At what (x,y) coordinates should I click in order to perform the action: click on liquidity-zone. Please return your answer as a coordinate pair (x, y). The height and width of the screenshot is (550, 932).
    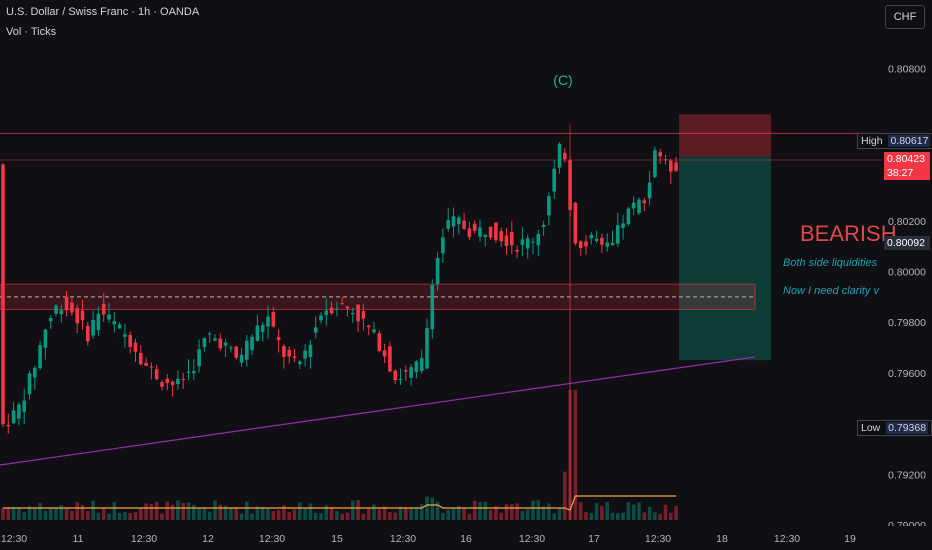
    Looking at the image, I should click on (378, 297).